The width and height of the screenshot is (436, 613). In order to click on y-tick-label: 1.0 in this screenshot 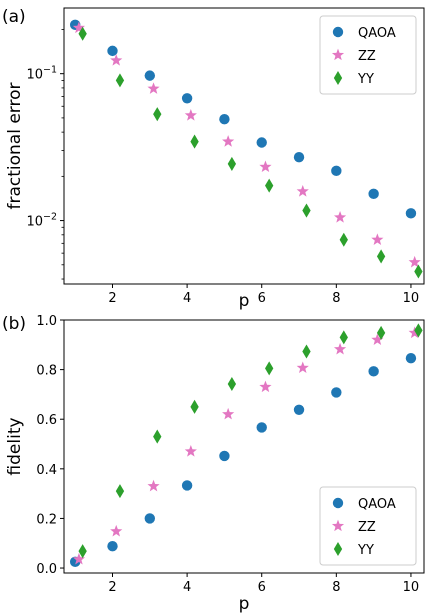, I will do `click(46, 321)`.